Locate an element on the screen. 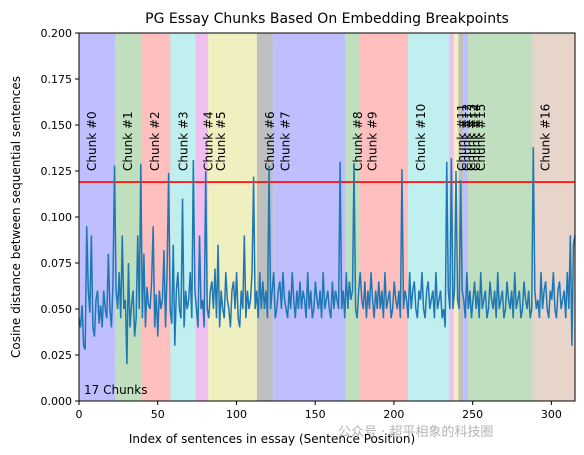  x-tick-label-250: 250 is located at coordinates (472, 414).